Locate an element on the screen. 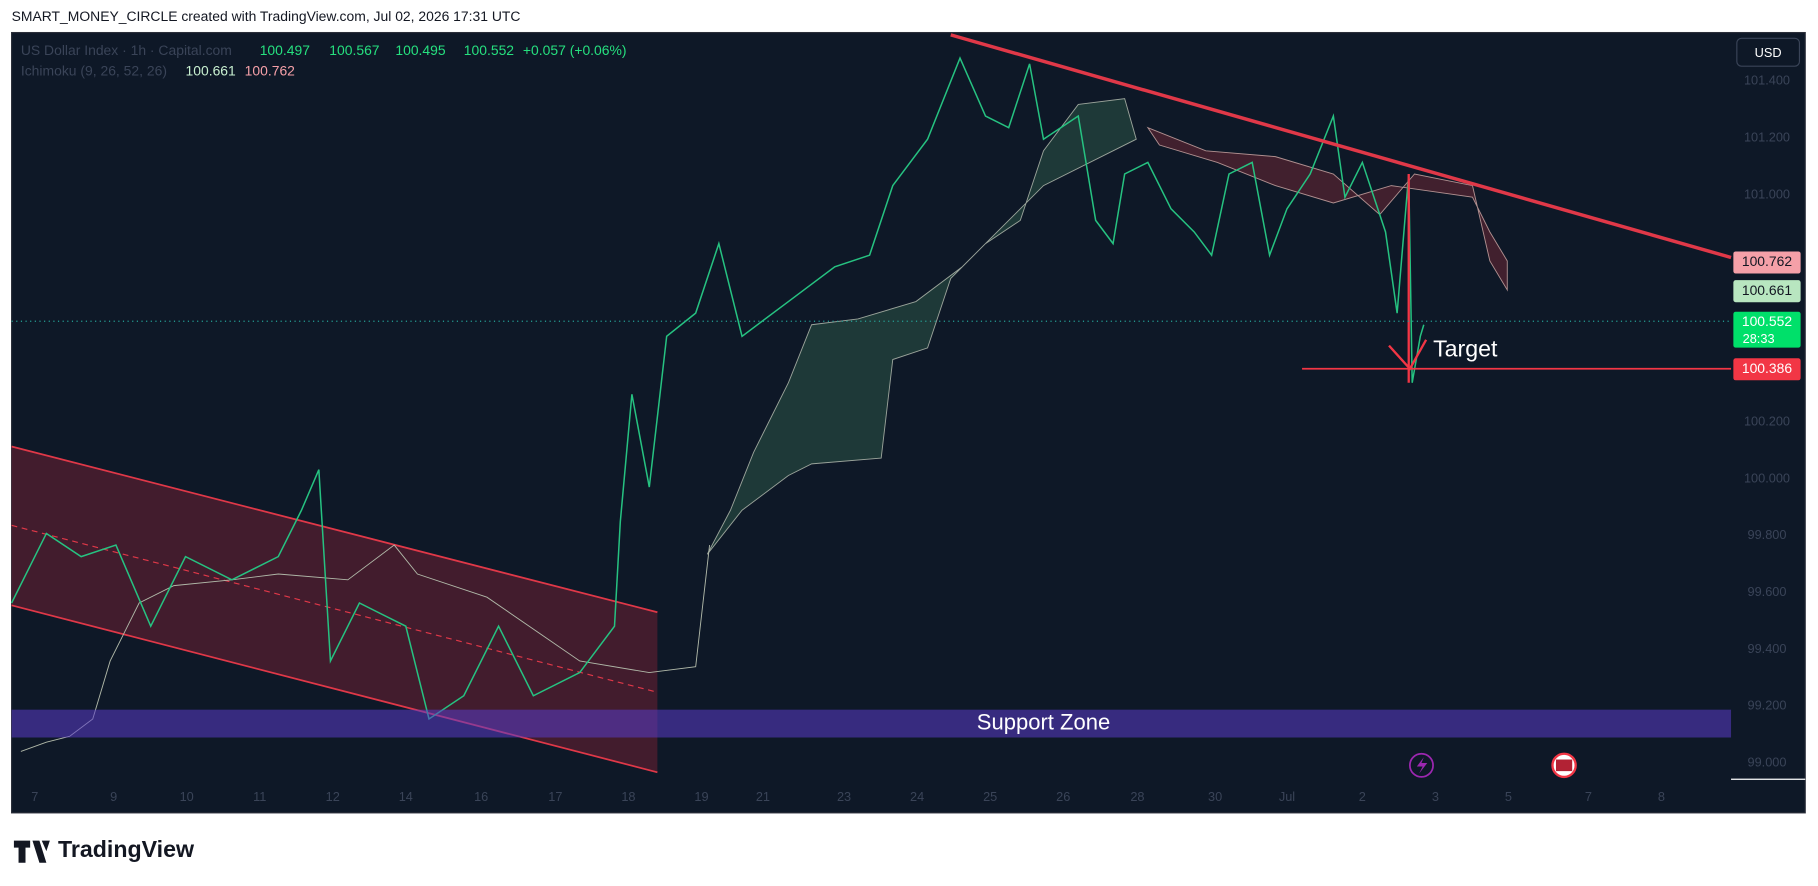 This screenshot has width=1818, height=886. time-axis-label: 9 is located at coordinates (113, 796).